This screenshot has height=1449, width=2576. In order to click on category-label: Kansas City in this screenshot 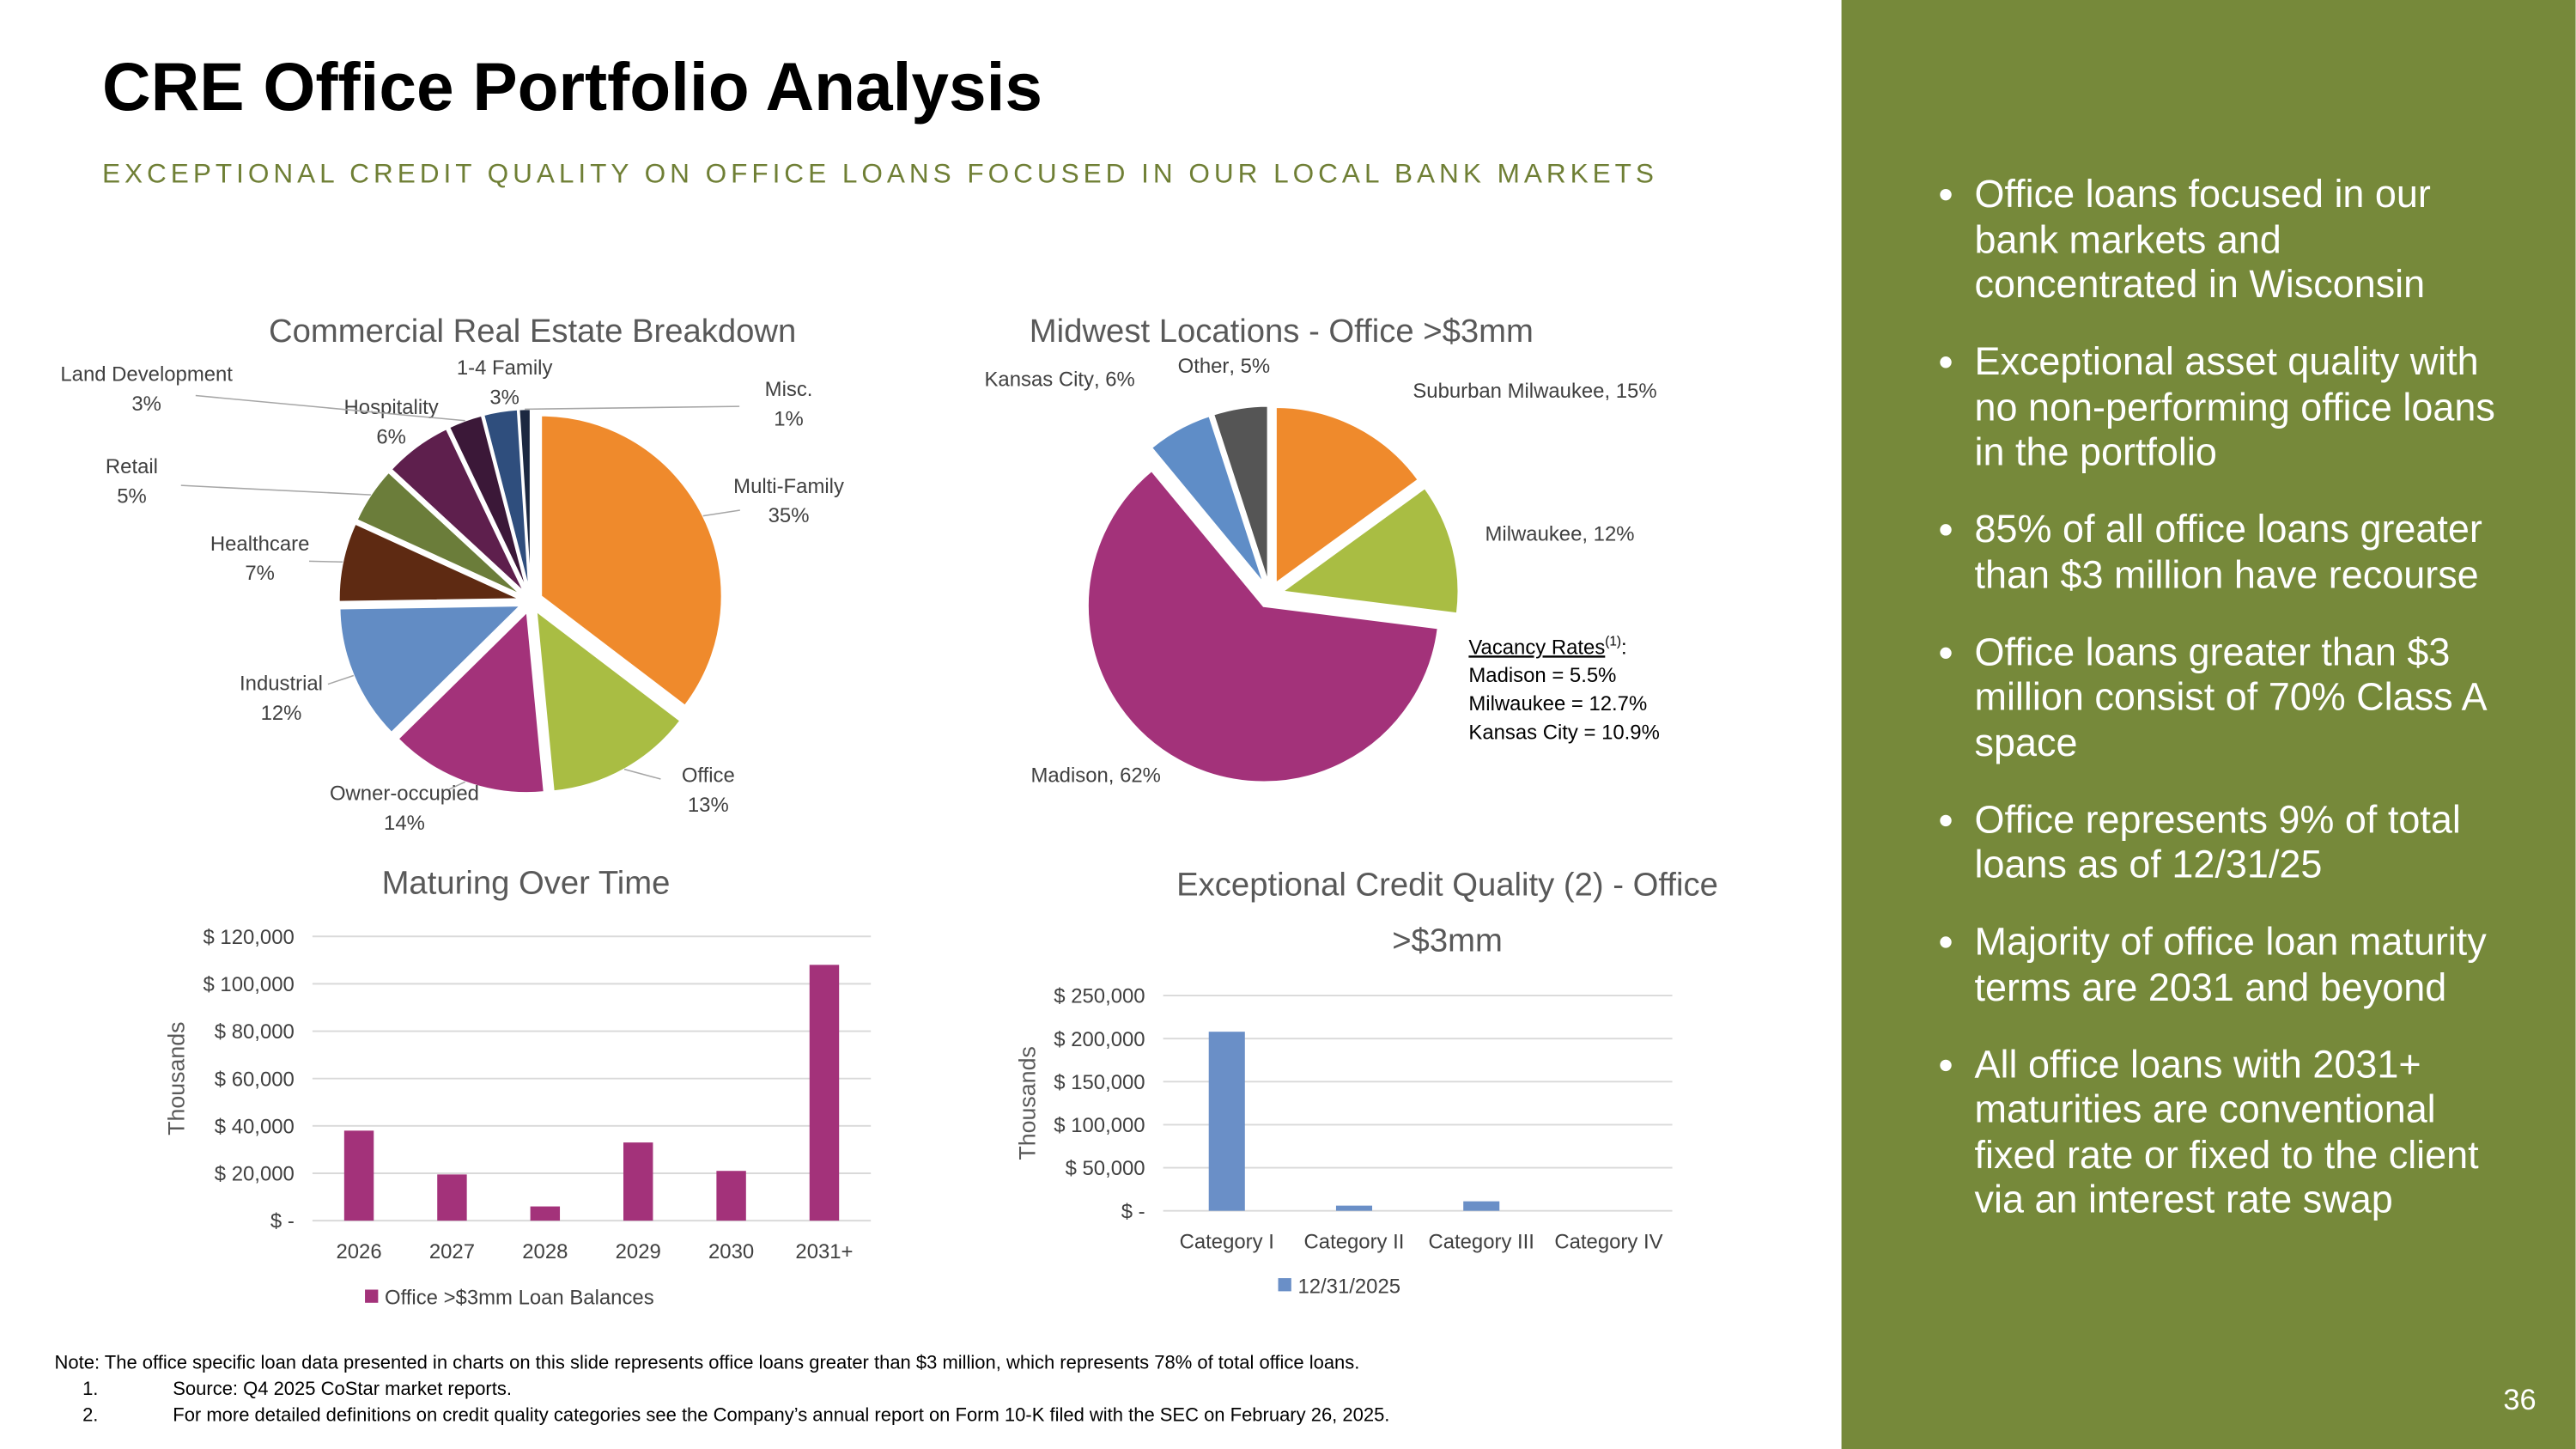, I will do `click(1039, 379)`.